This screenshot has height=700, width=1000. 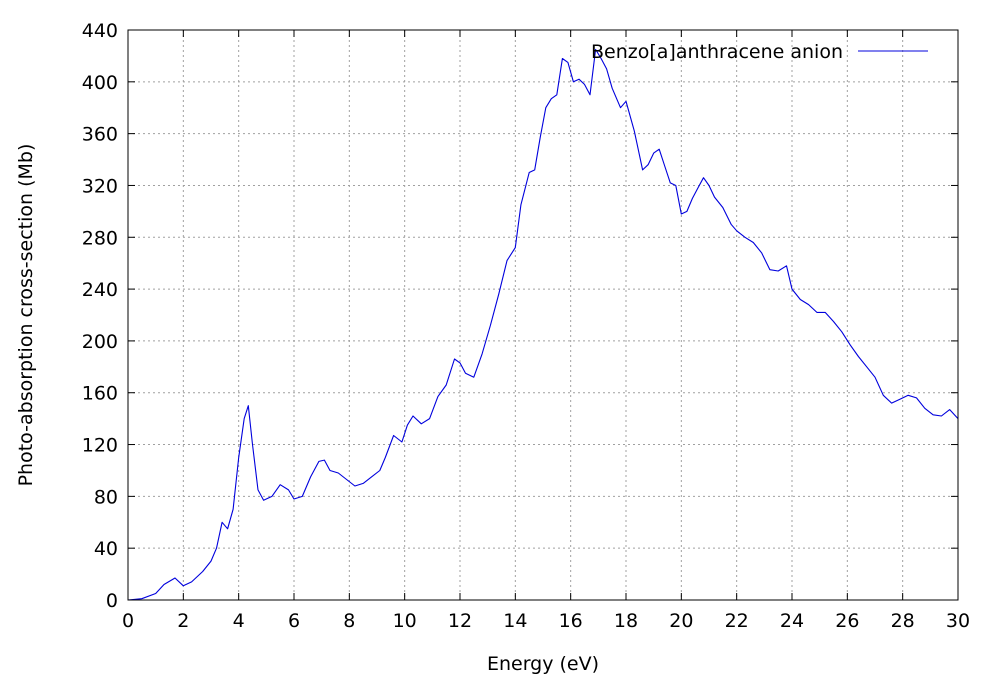 I want to click on x-tick-label: 24, so click(x=792, y=621).